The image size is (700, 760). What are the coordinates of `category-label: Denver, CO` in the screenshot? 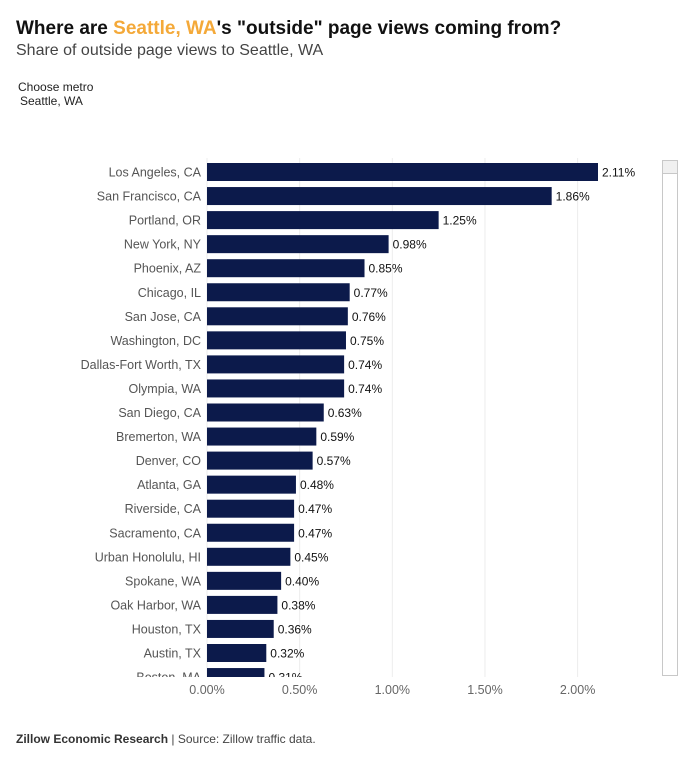 It's located at (169, 461).